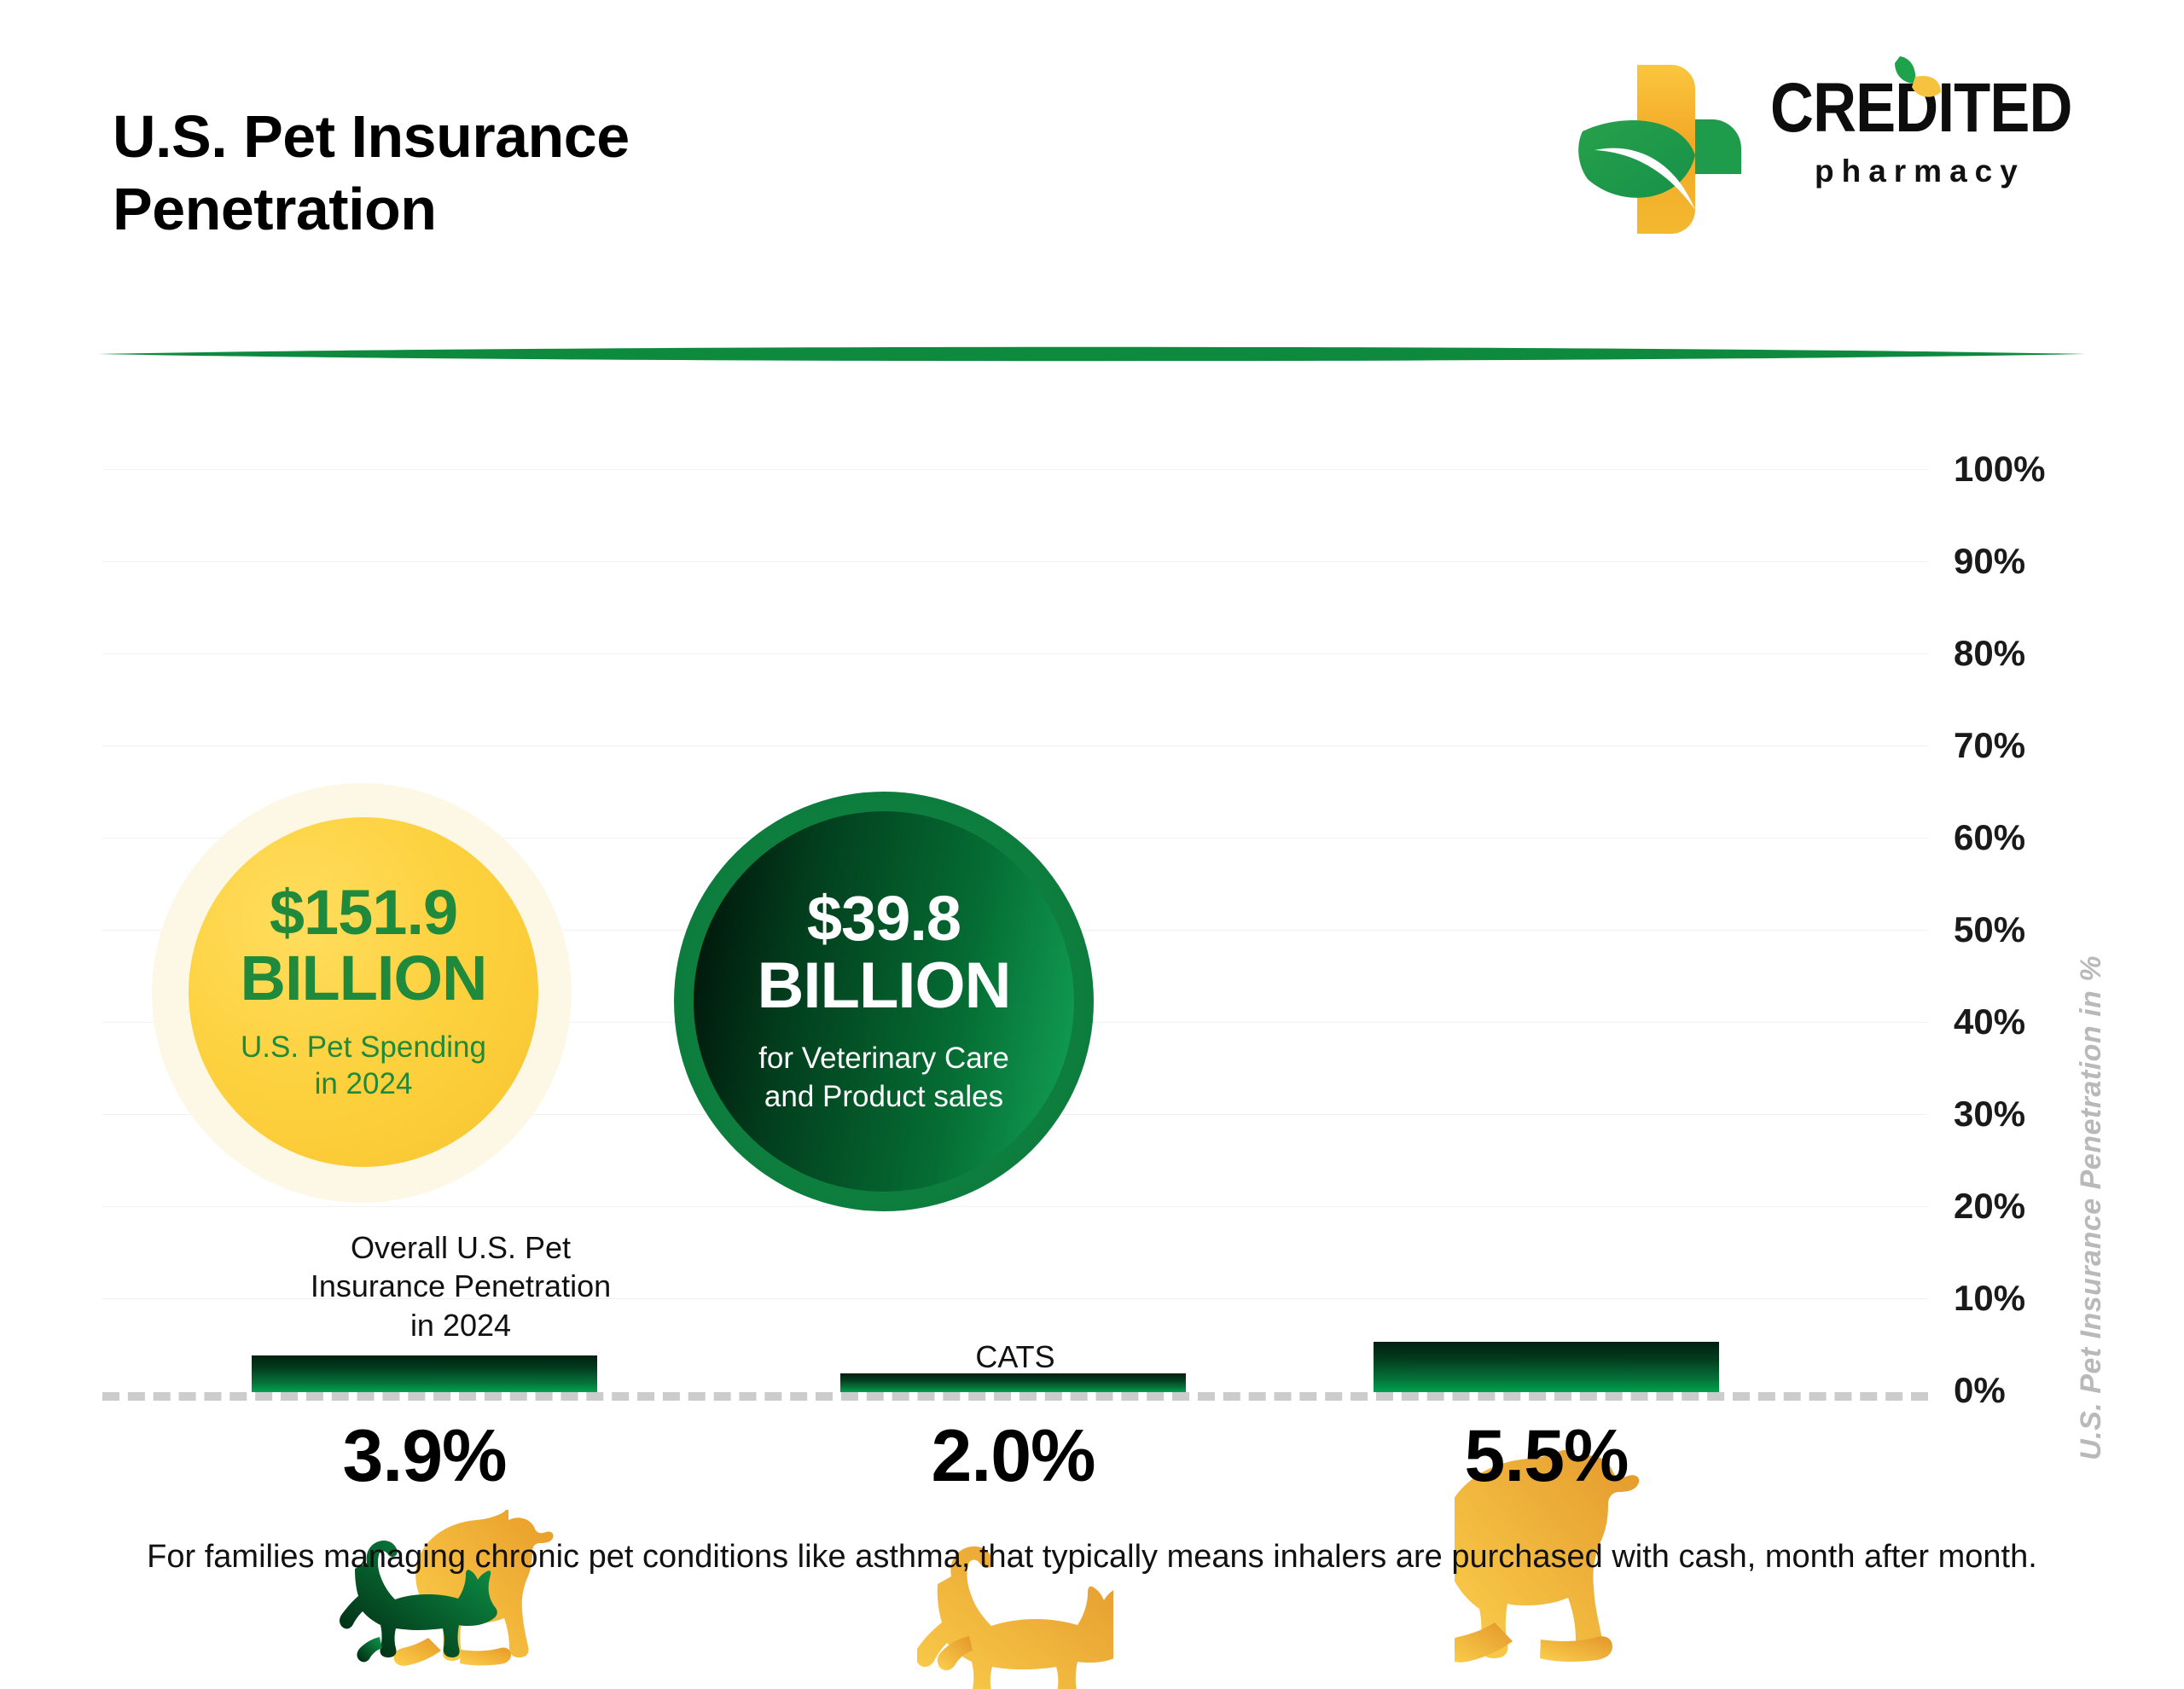 This screenshot has height=1689, width=2184. What do you see at coordinates (1546, 1367) in the screenshot?
I see `bar-dog` at bounding box center [1546, 1367].